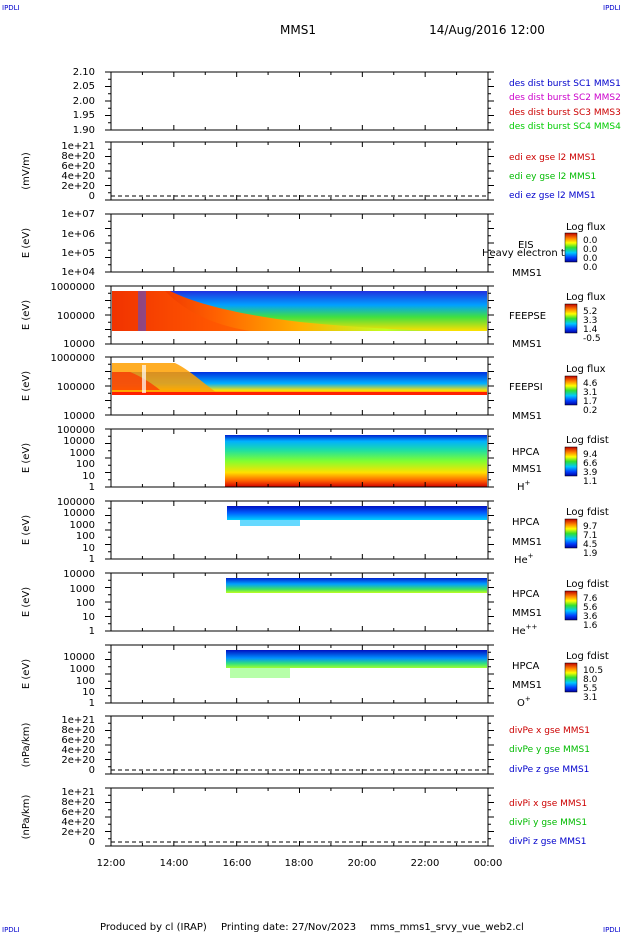  I want to click on colorbar-tick: 3.9, so click(590, 473).